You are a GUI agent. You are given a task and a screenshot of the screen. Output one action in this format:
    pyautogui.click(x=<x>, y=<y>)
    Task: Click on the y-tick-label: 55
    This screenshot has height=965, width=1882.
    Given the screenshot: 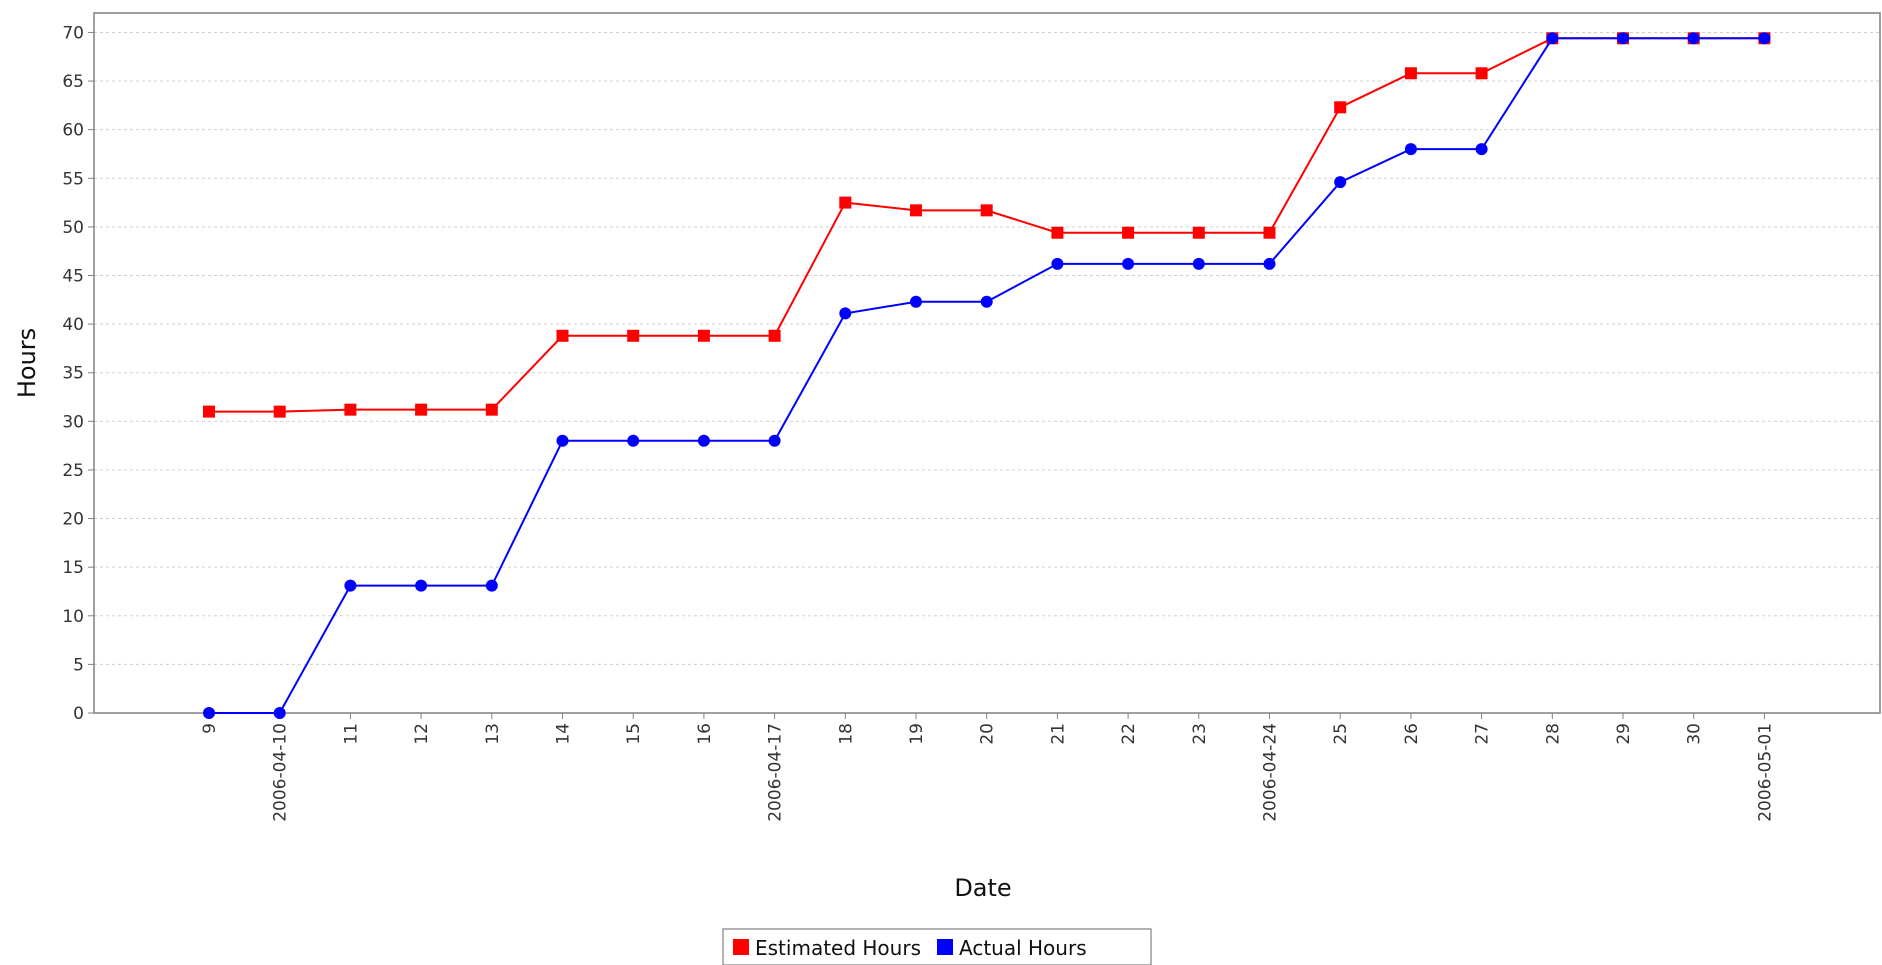 What is the action you would take?
    pyautogui.click(x=73, y=179)
    